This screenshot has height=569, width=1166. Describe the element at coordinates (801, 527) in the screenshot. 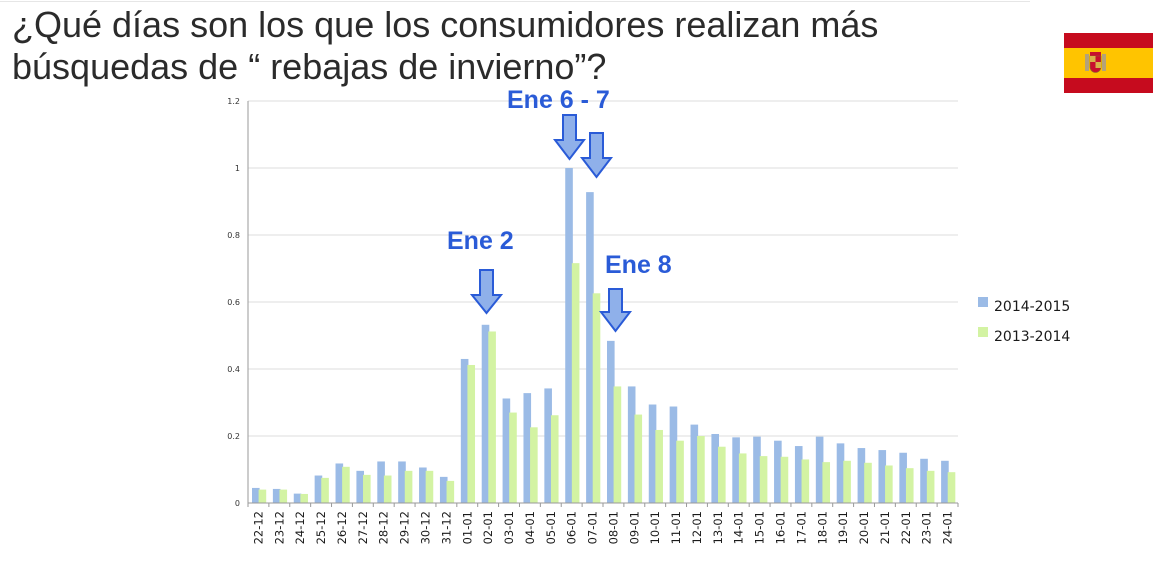

I see `x-tick-label: 17-01` at that location.